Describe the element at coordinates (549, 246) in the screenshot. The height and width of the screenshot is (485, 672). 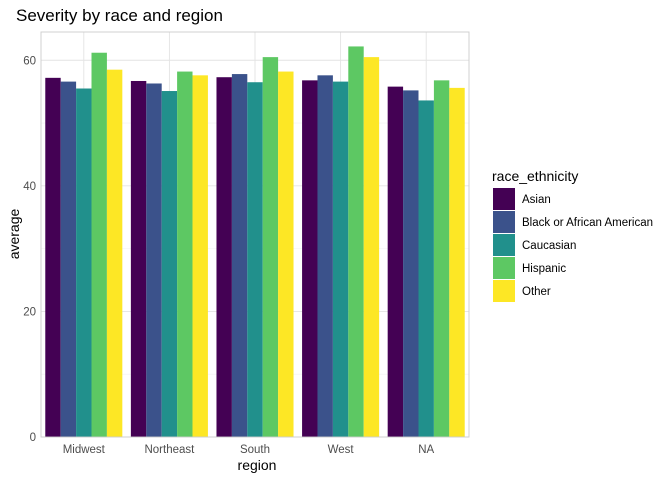
I see `legend-label: Caucasian` at that location.